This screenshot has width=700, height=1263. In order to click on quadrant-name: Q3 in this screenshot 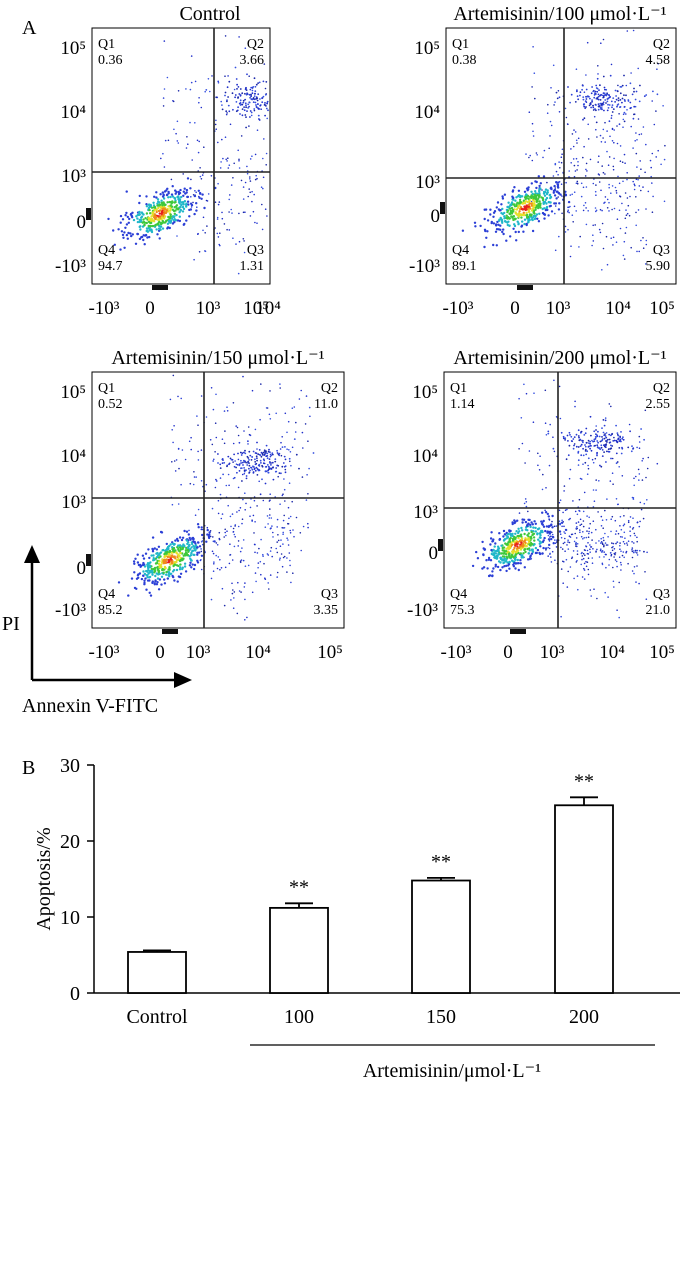, I will do `click(661, 250)`.